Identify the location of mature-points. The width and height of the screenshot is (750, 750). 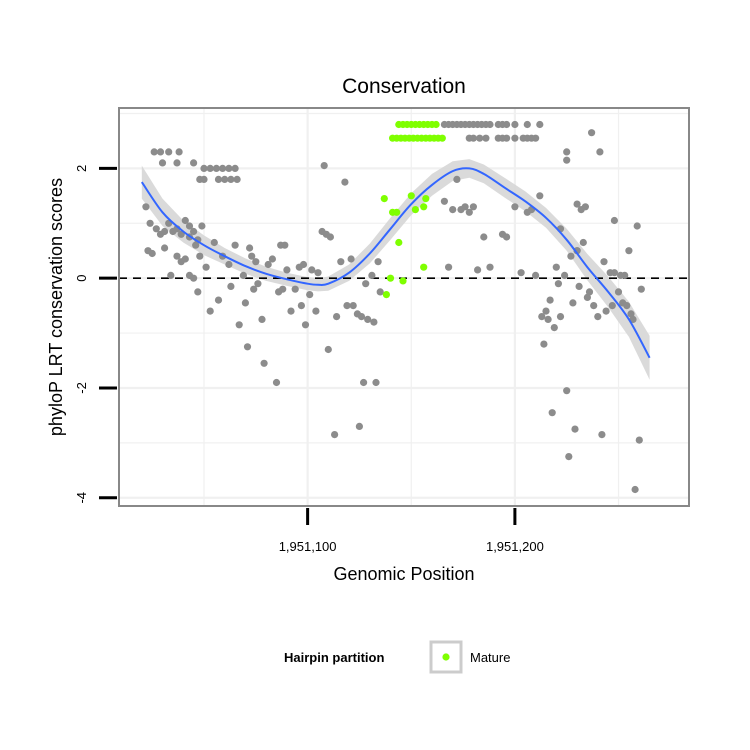
(413, 209).